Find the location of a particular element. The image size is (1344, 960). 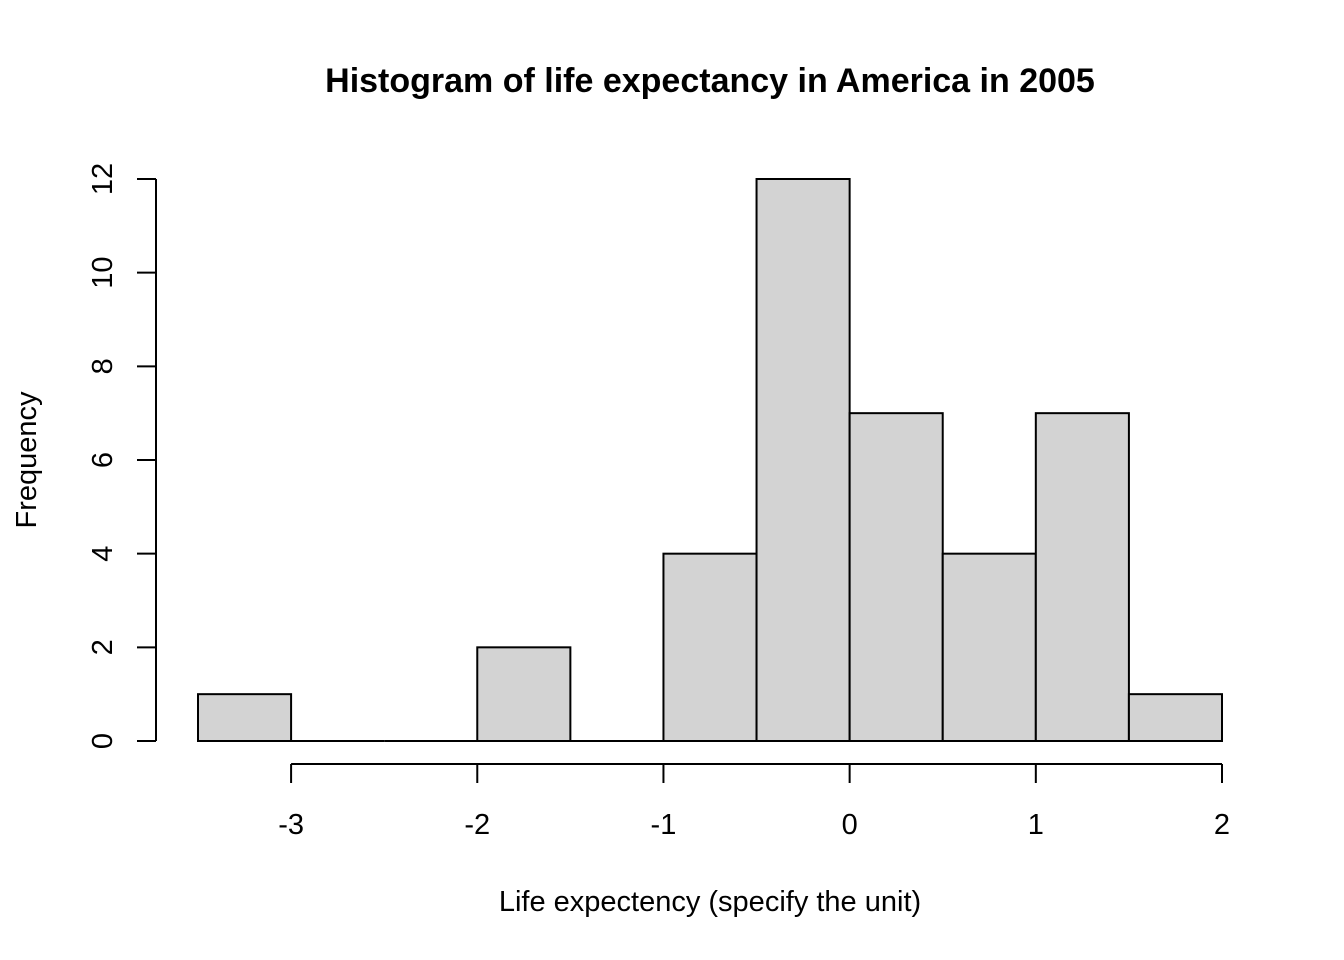

y-tick-label: 6 is located at coordinates (103, 460).